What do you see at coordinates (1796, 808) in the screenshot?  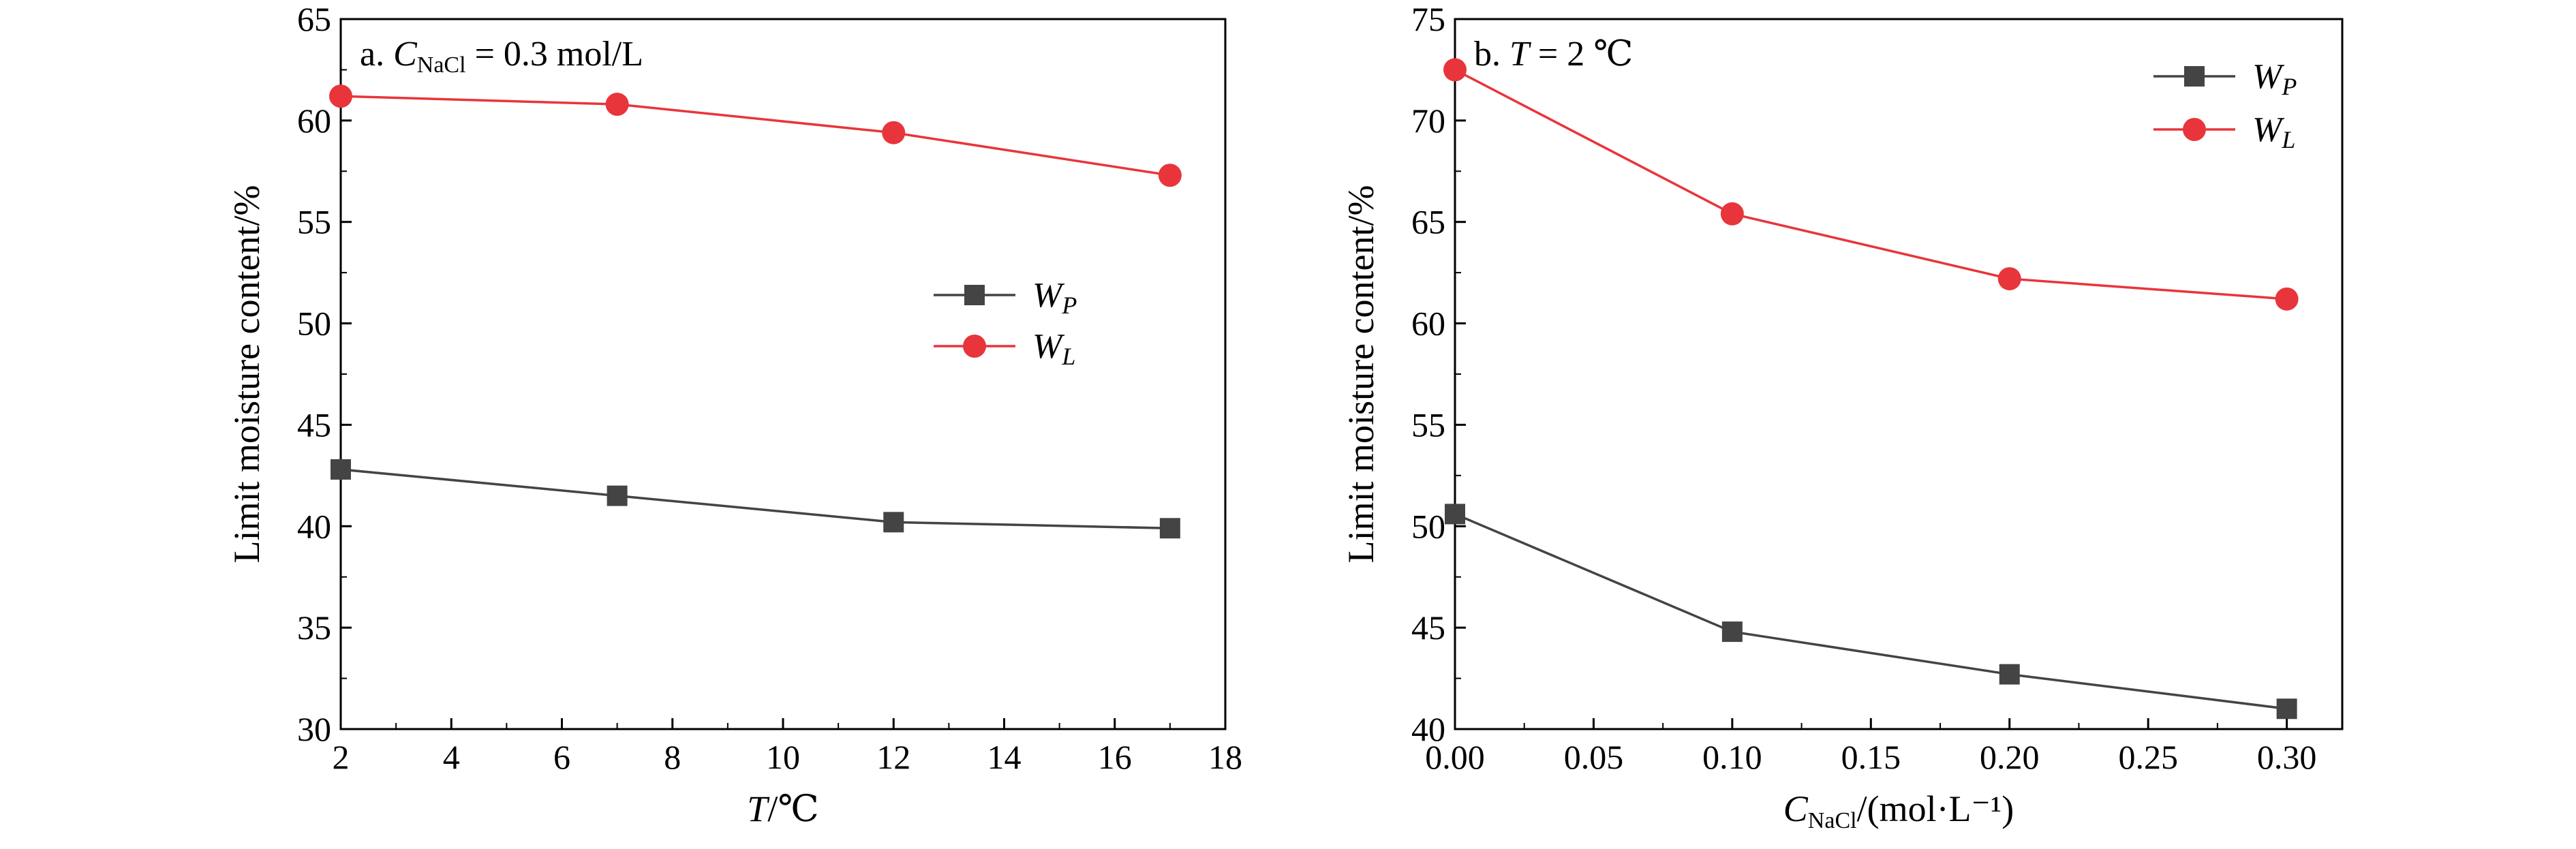 I see `x-axis-label-var: C` at bounding box center [1796, 808].